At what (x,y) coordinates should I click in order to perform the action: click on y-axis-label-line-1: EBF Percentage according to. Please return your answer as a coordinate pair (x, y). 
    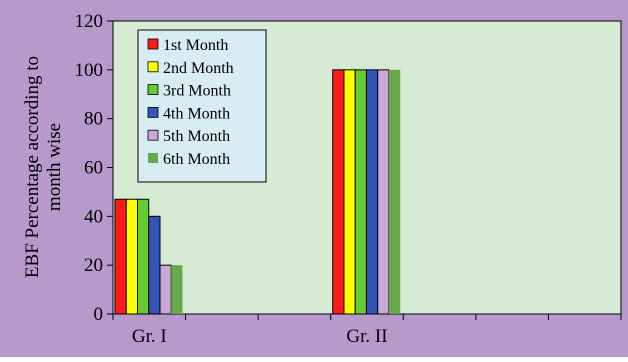
    Looking at the image, I should click on (32, 167).